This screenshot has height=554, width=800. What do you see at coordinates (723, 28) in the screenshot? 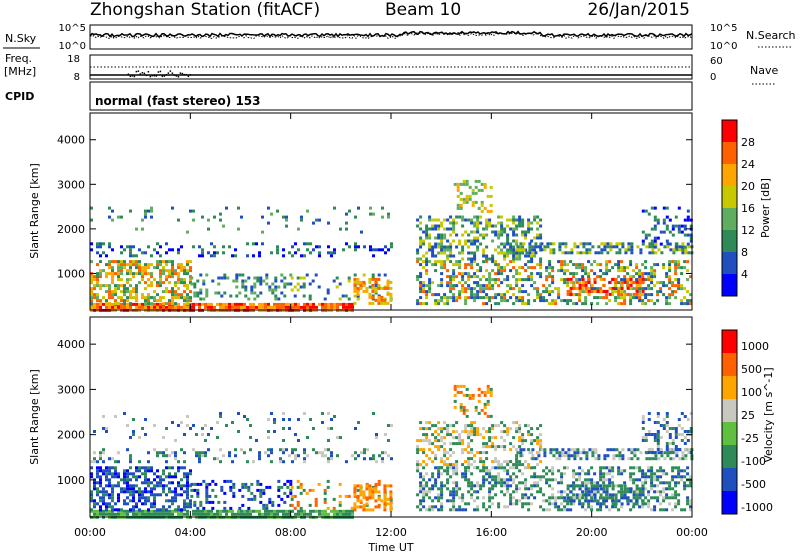
I see `nsearch-tick-top: 10^5` at bounding box center [723, 28].